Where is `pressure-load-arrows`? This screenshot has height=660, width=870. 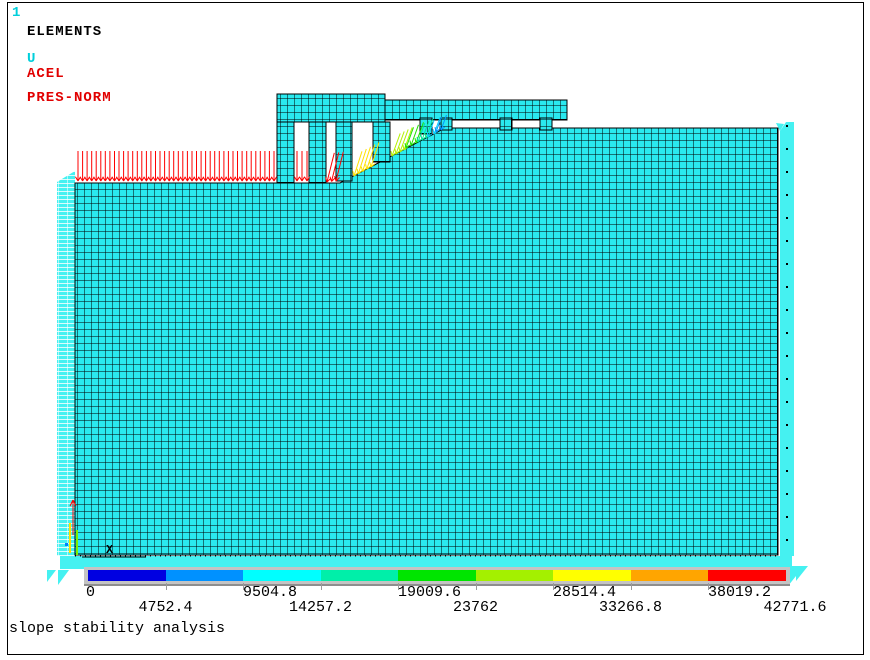 pressure-load-arrows is located at coordinates (260, 148).